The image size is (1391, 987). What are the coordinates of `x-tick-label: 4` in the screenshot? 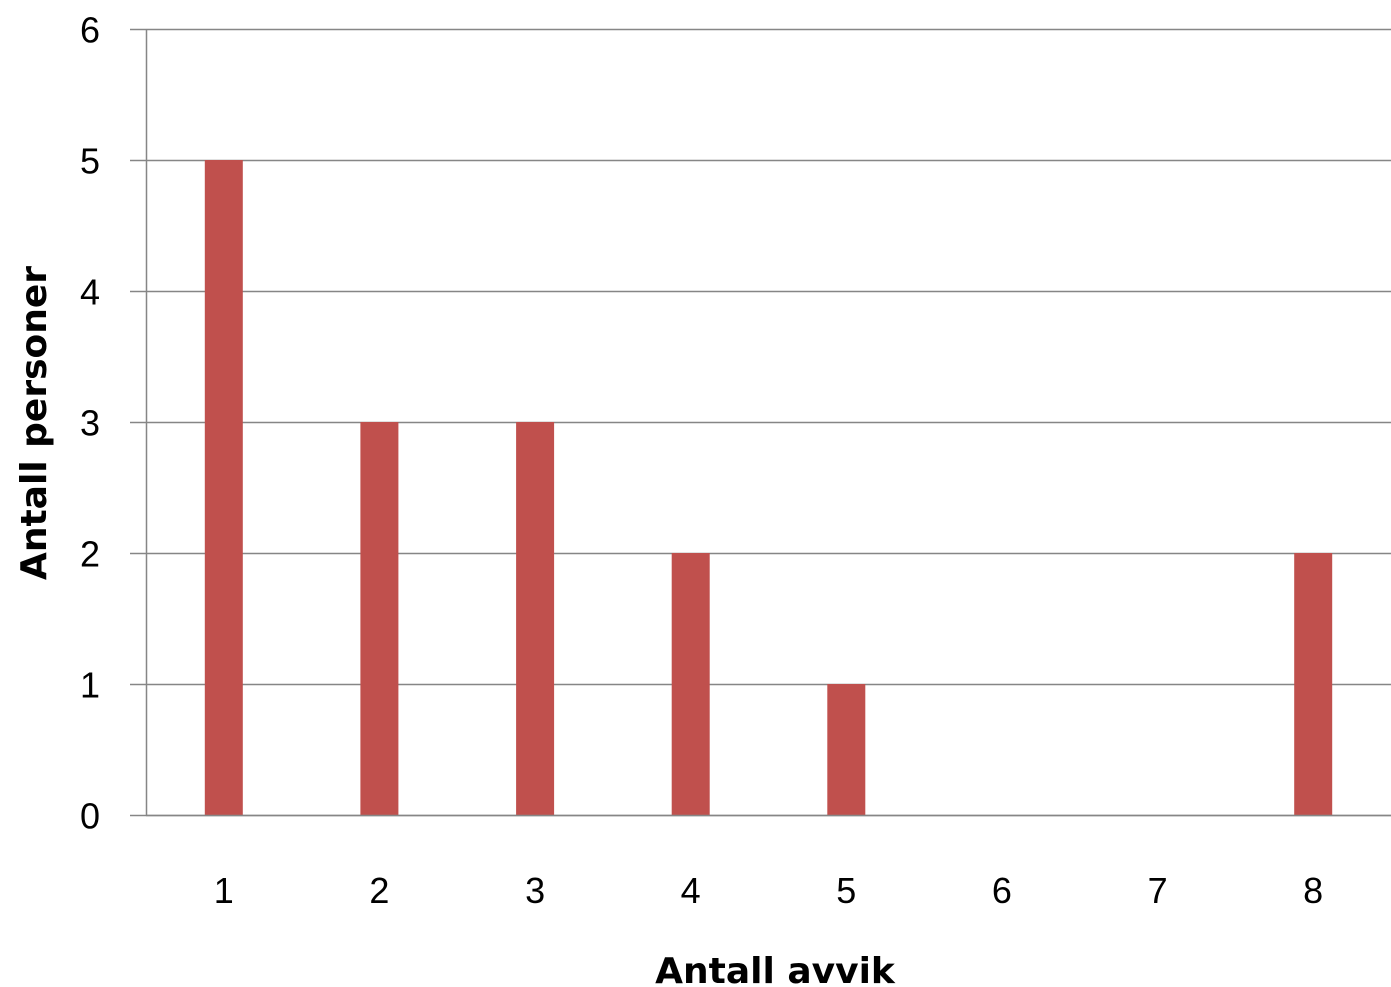 It's located at (691, 890).